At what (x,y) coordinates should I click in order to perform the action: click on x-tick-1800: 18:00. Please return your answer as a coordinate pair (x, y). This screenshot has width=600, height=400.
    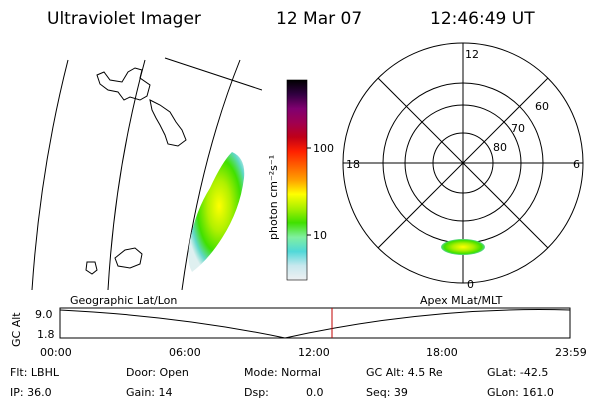
    Looking at the image, I should click on (442, 352).